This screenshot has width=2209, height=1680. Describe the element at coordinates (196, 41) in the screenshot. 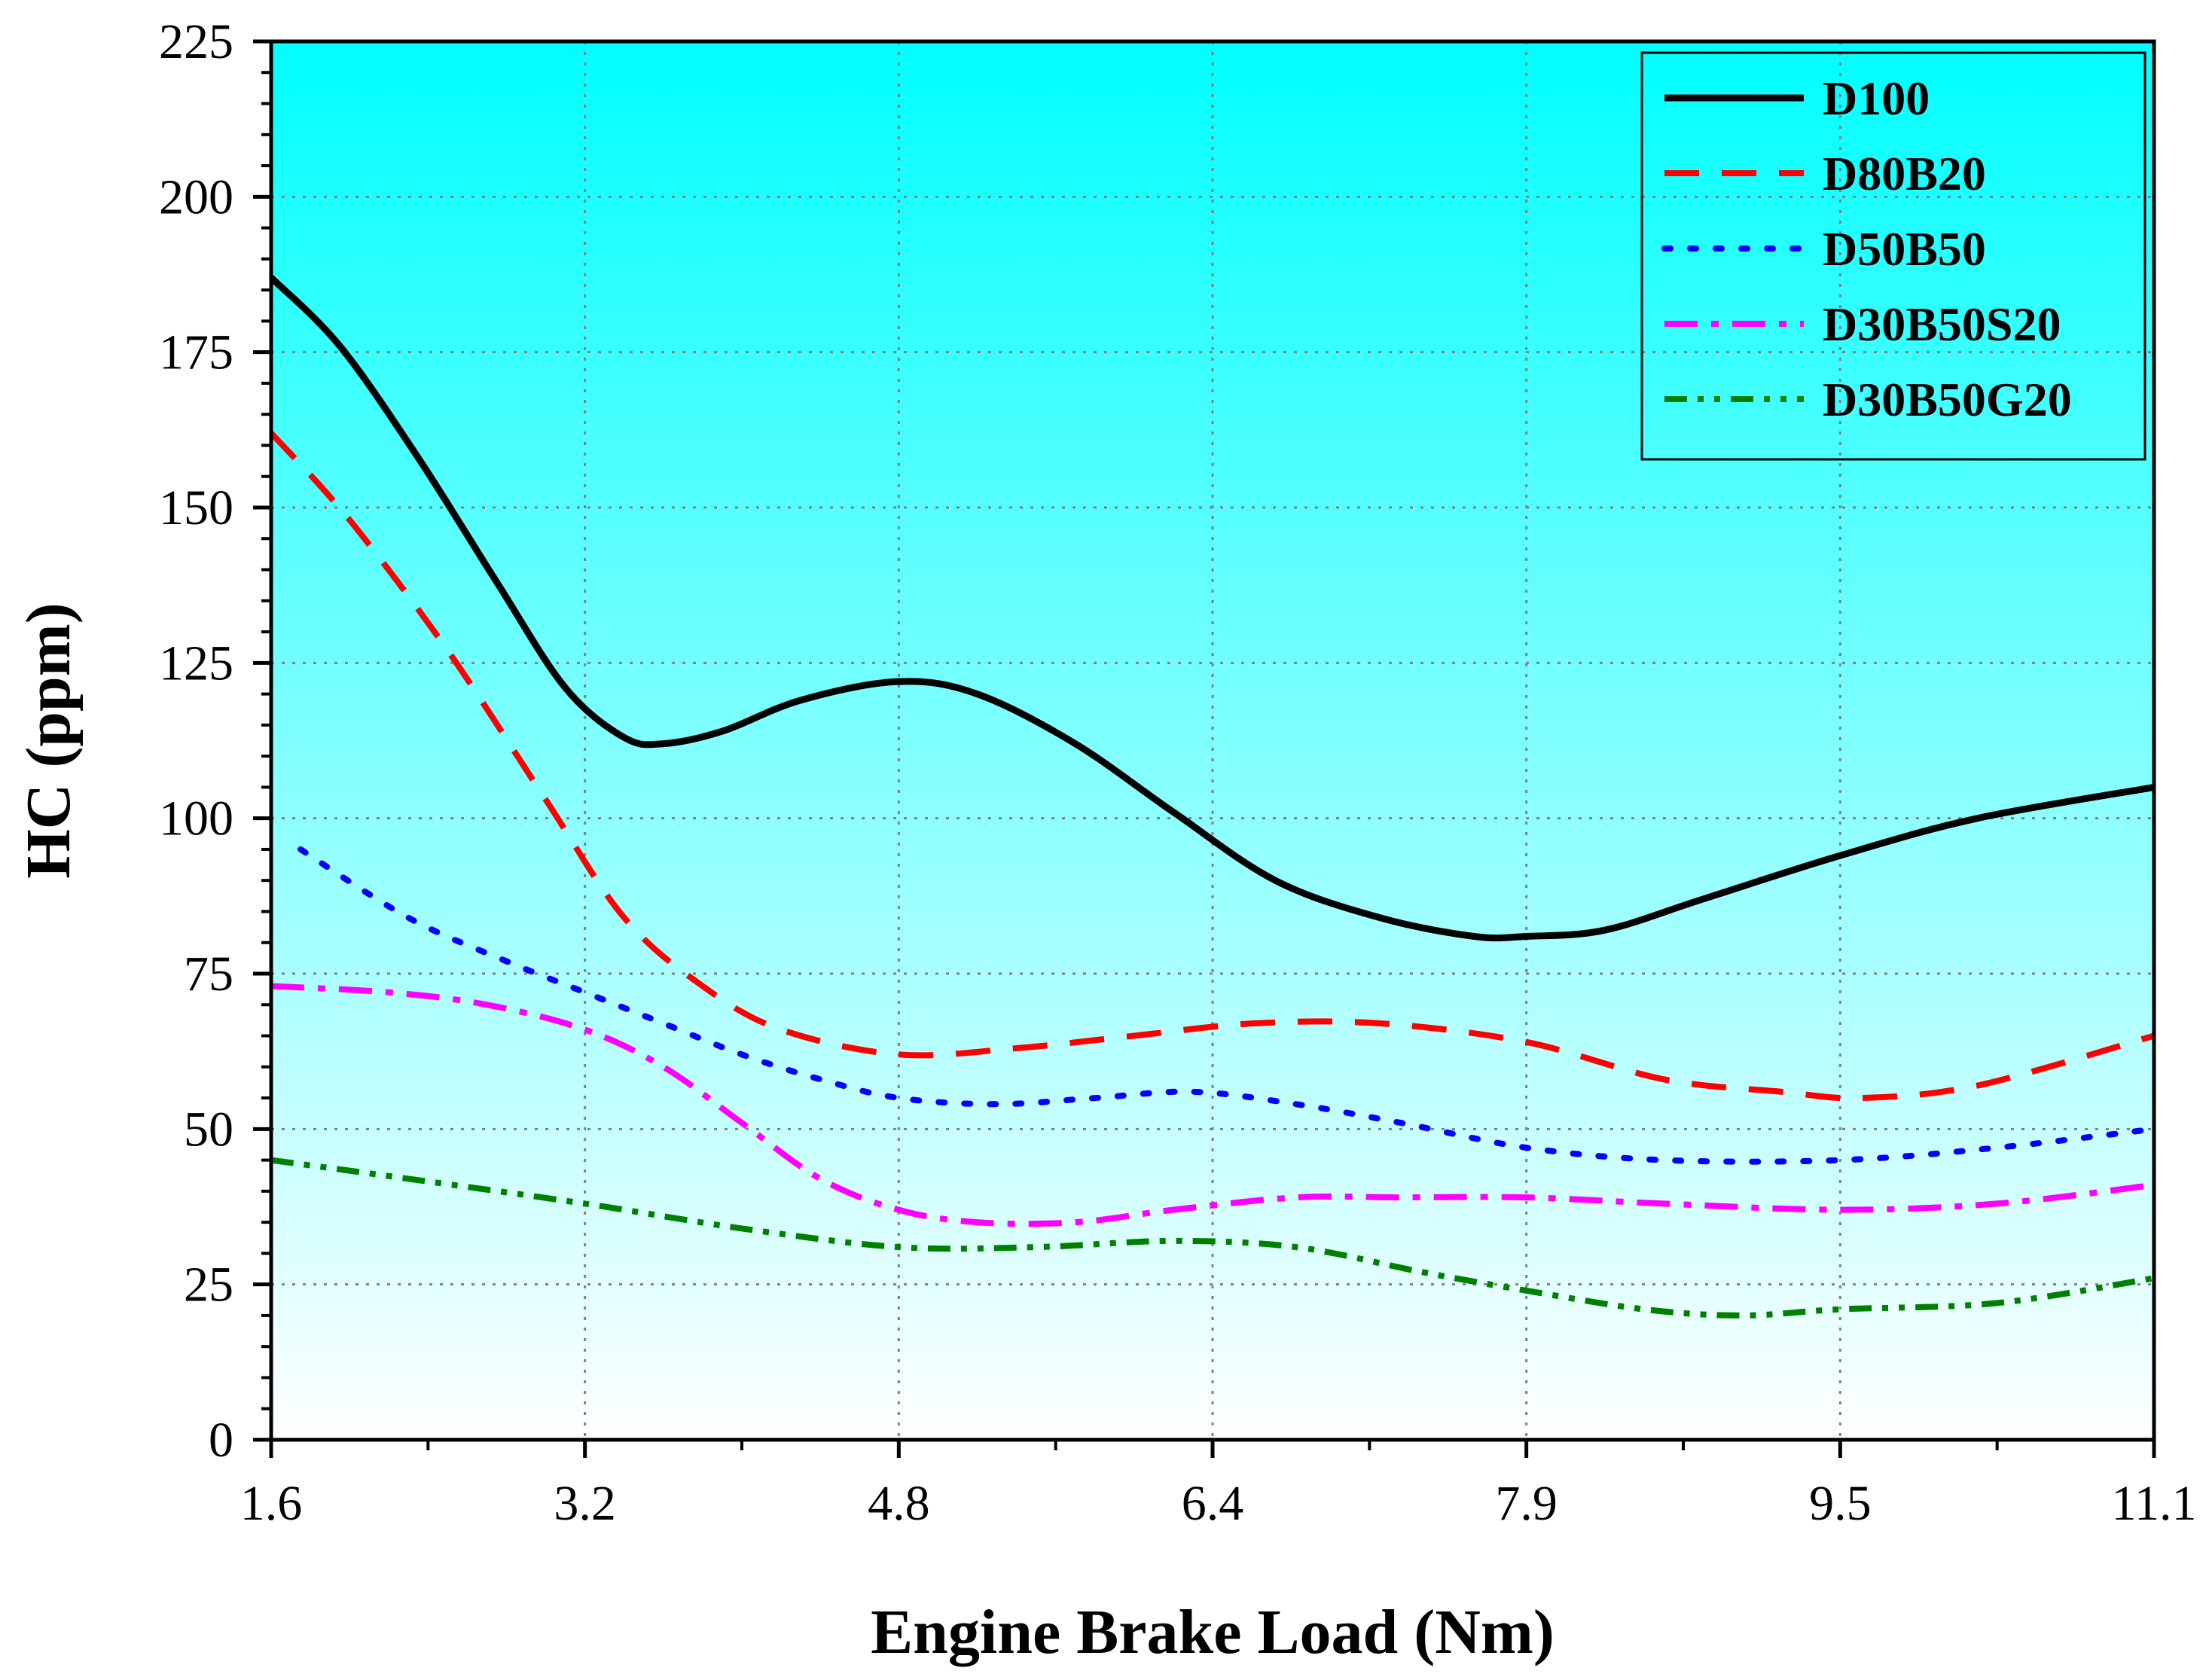

I see `y-tick-label: 225` at that location.